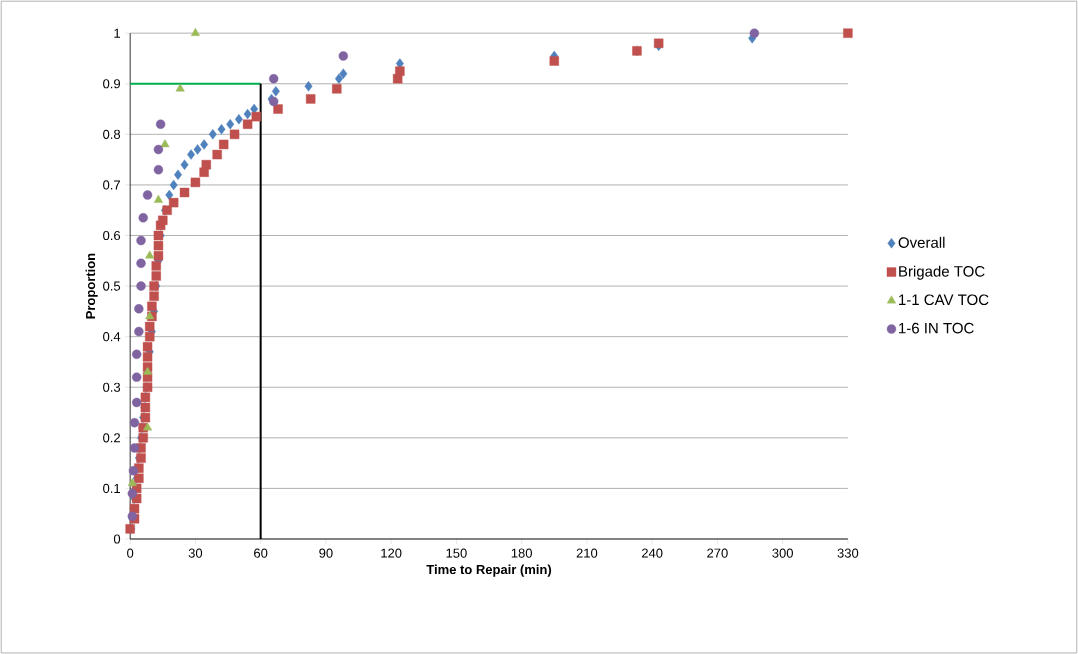 The width and height of the screenshot is (1078, 654). I want to click on x-tick-label: 150, so click(456, 553).